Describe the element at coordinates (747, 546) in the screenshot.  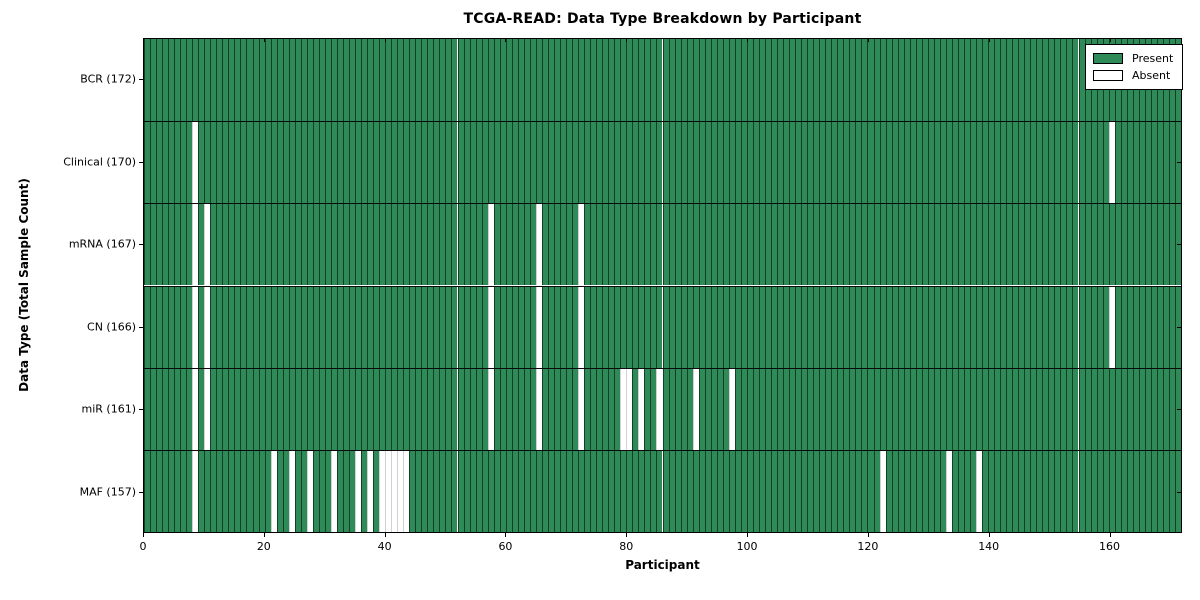
I see `x-tick-label: 100` at that location.